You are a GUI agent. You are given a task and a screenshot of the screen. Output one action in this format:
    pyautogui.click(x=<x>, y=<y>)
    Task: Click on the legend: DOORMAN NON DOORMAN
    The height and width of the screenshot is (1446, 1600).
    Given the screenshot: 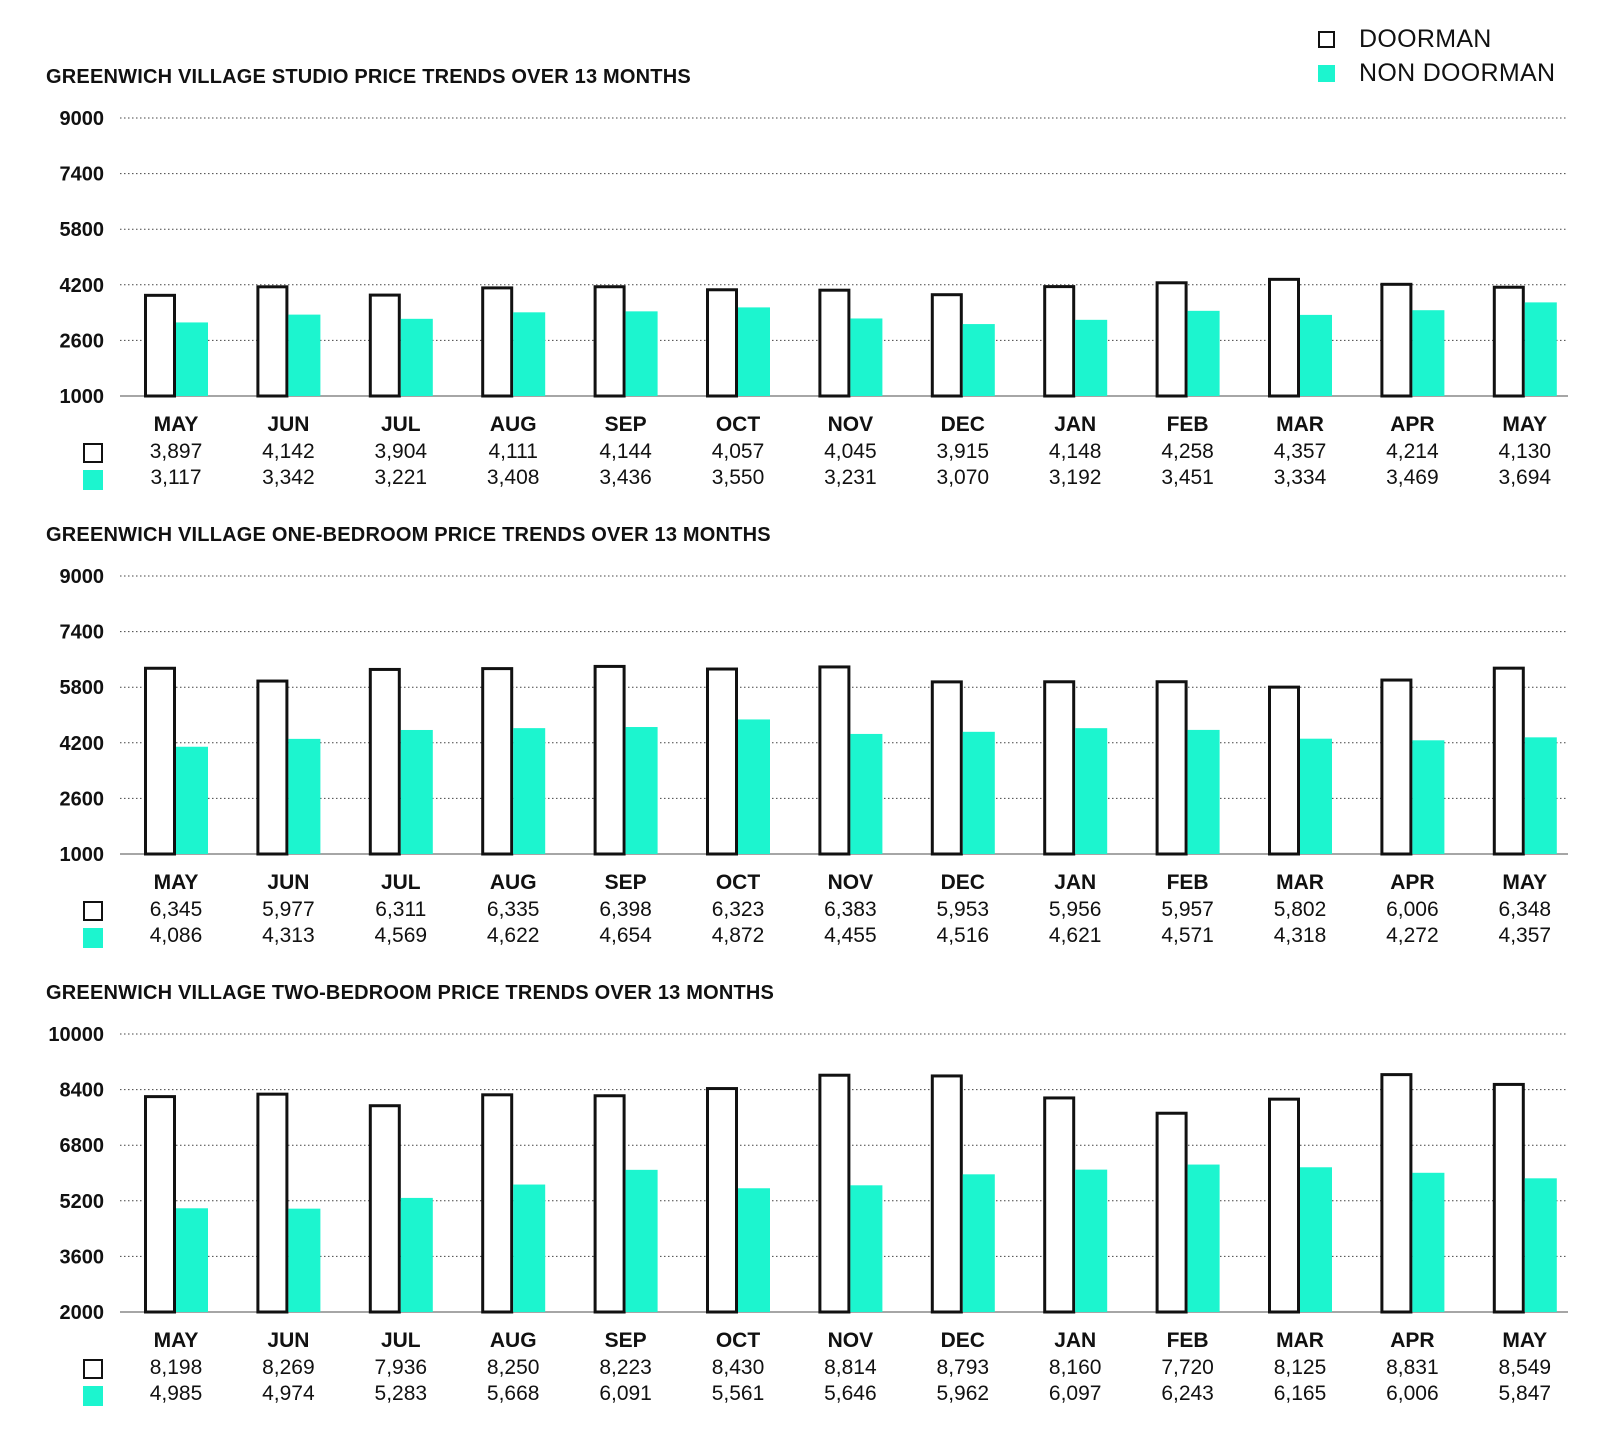 What is the action you would take?
    pyautogui.click(x=1453, y=56)
    